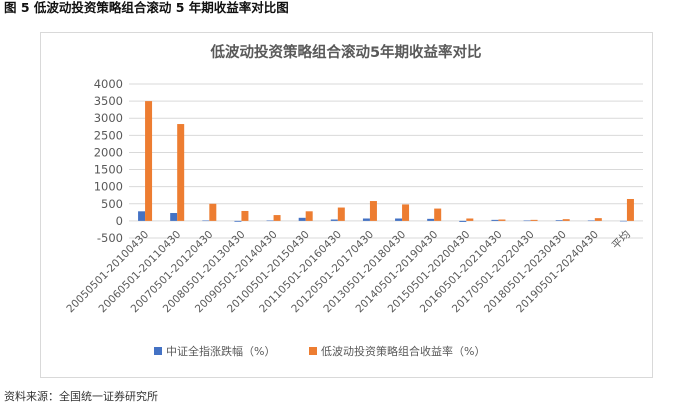  What do you see at coordinates (345, 52) in the screenshot?
I see `chart-title: 低波动投资策略组合滚动5年期收益率对比` at bounding box center [345, 52].